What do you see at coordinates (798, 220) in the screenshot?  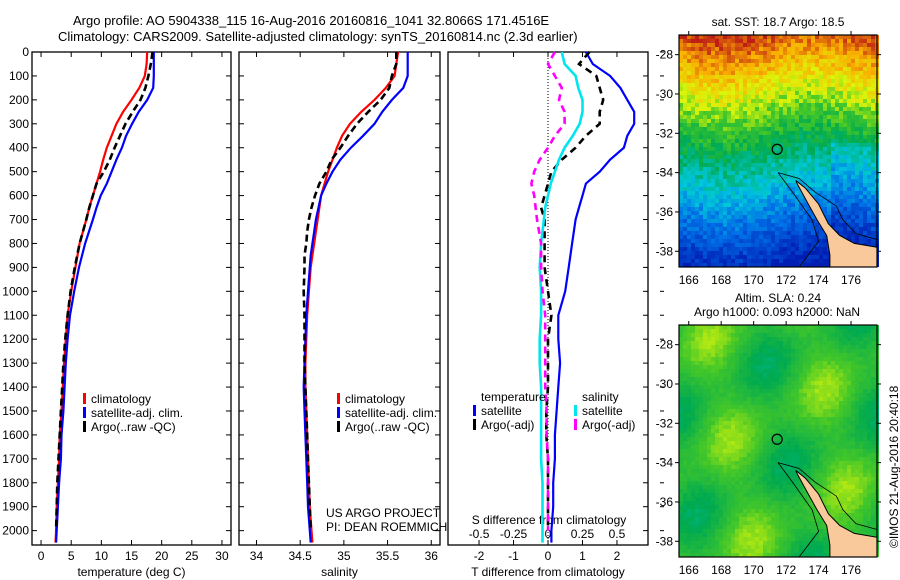 I see `isobath-line` at bounding box center [798, 220].